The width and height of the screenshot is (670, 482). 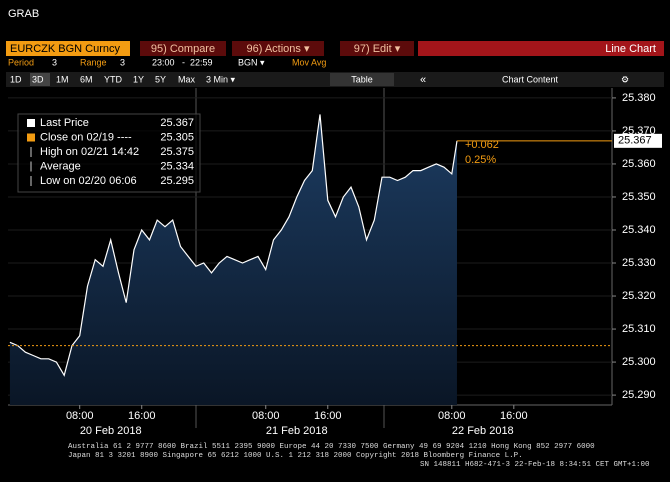 What do you see at coordinates (138, 79) in the screenshot?
I see `period: 1Y` at bounding box center [138, 79].